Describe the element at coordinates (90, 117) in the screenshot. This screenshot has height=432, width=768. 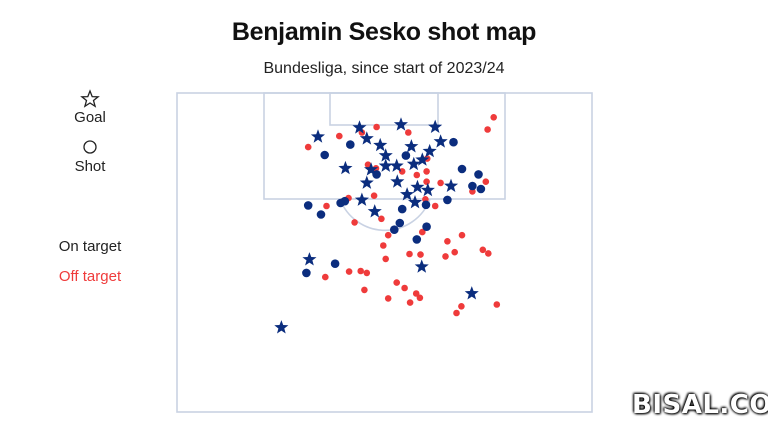
I see `legend-goal-label: Goal` at that location.